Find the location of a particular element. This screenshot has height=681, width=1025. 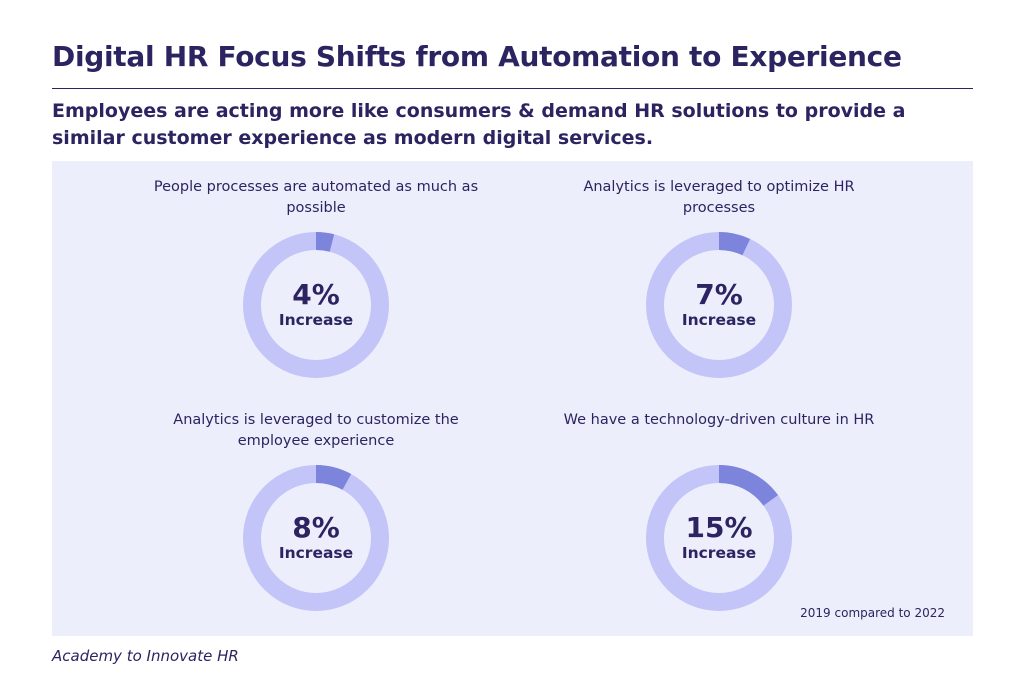

donut-chart: 8% Increase is located at coordinates (316, 538).